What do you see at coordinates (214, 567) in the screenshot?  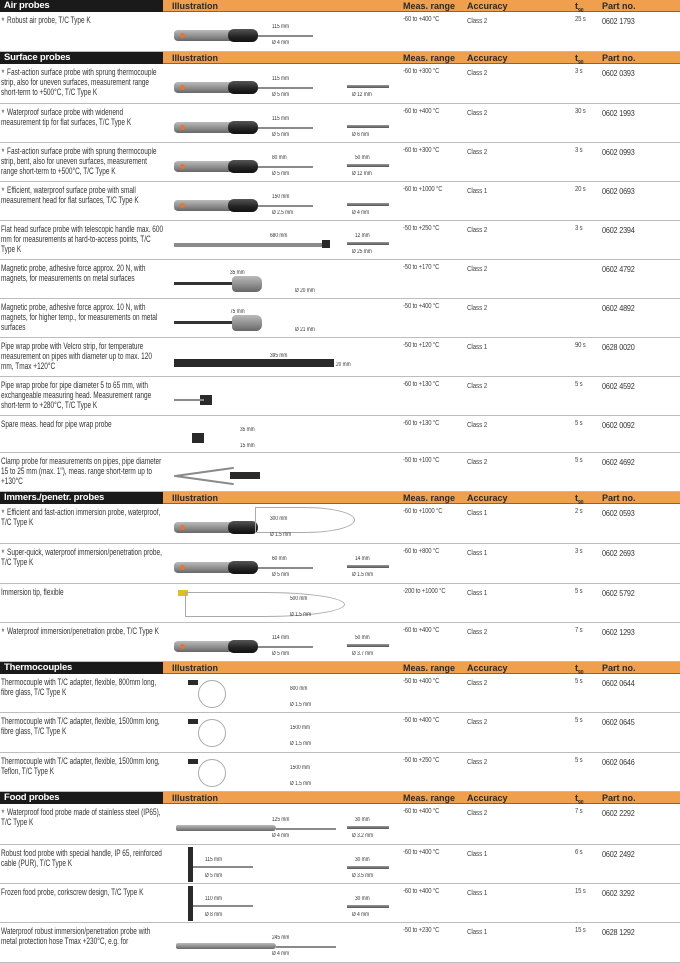 I see `probe-handle-image` at bounding box center [214, 567].